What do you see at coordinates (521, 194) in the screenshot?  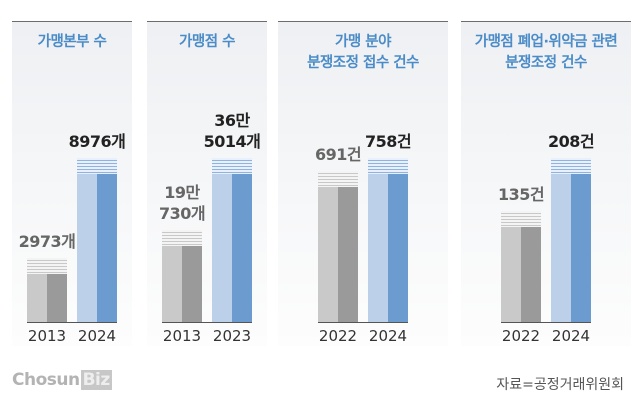 I see `value-label: 135건` at bounding box center [521, 194].